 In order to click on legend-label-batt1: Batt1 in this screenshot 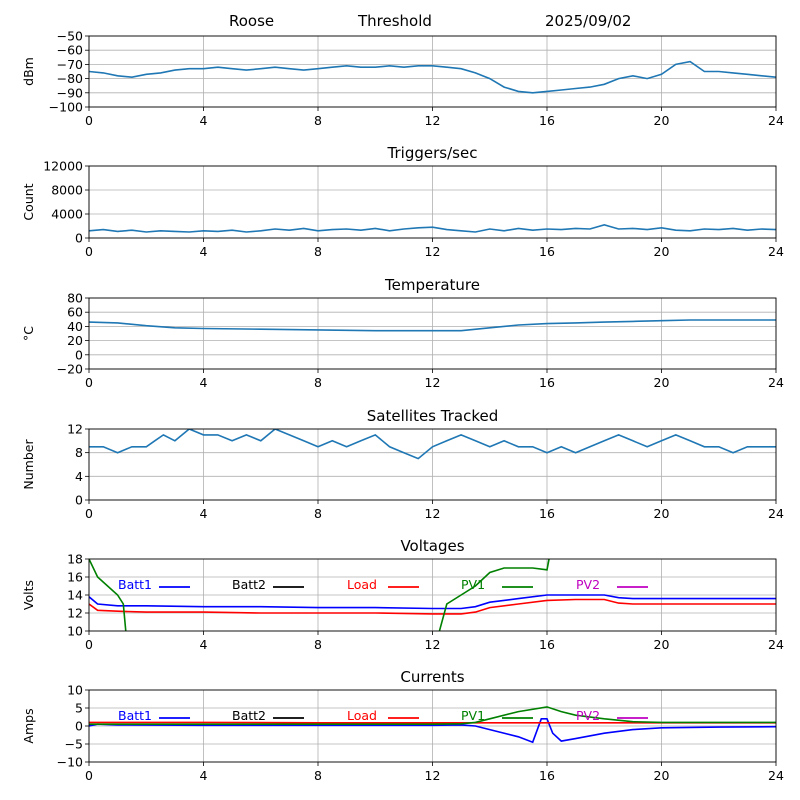, I will do `click(135, 584)`.